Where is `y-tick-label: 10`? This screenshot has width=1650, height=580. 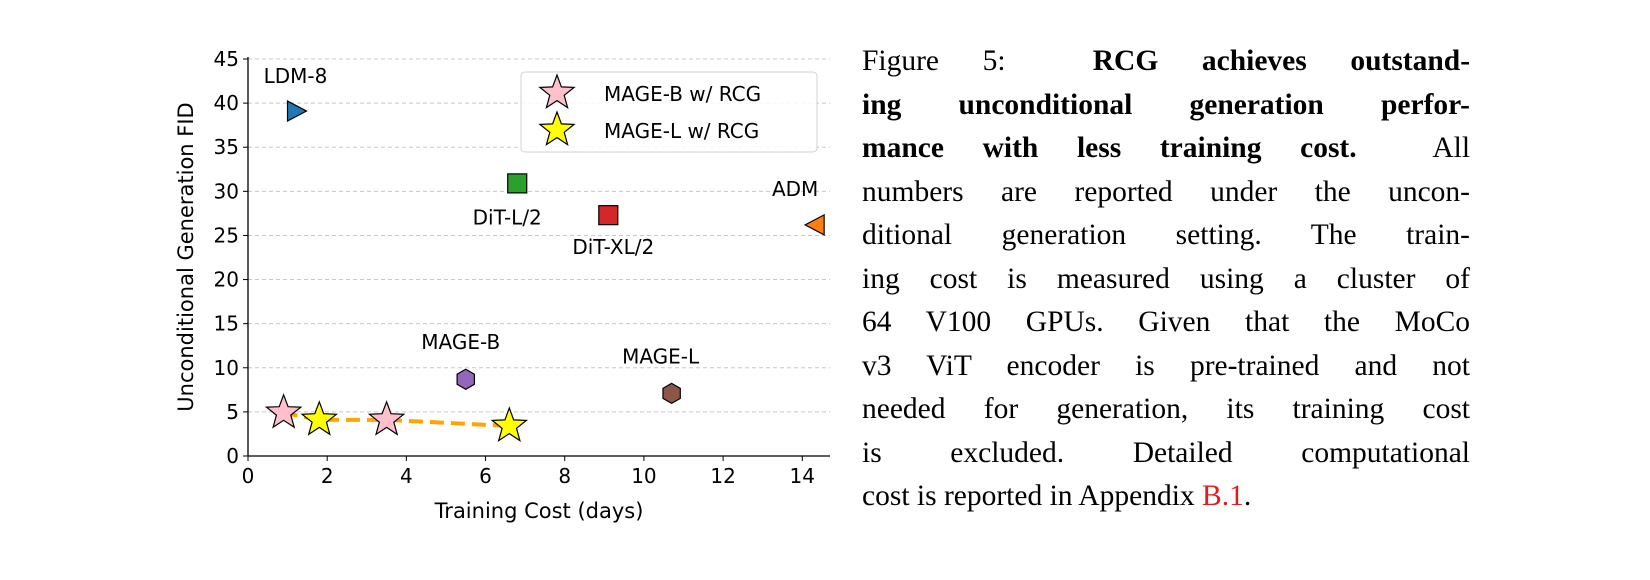 y-tick-label: 10 is located at coordinates (226, 368).